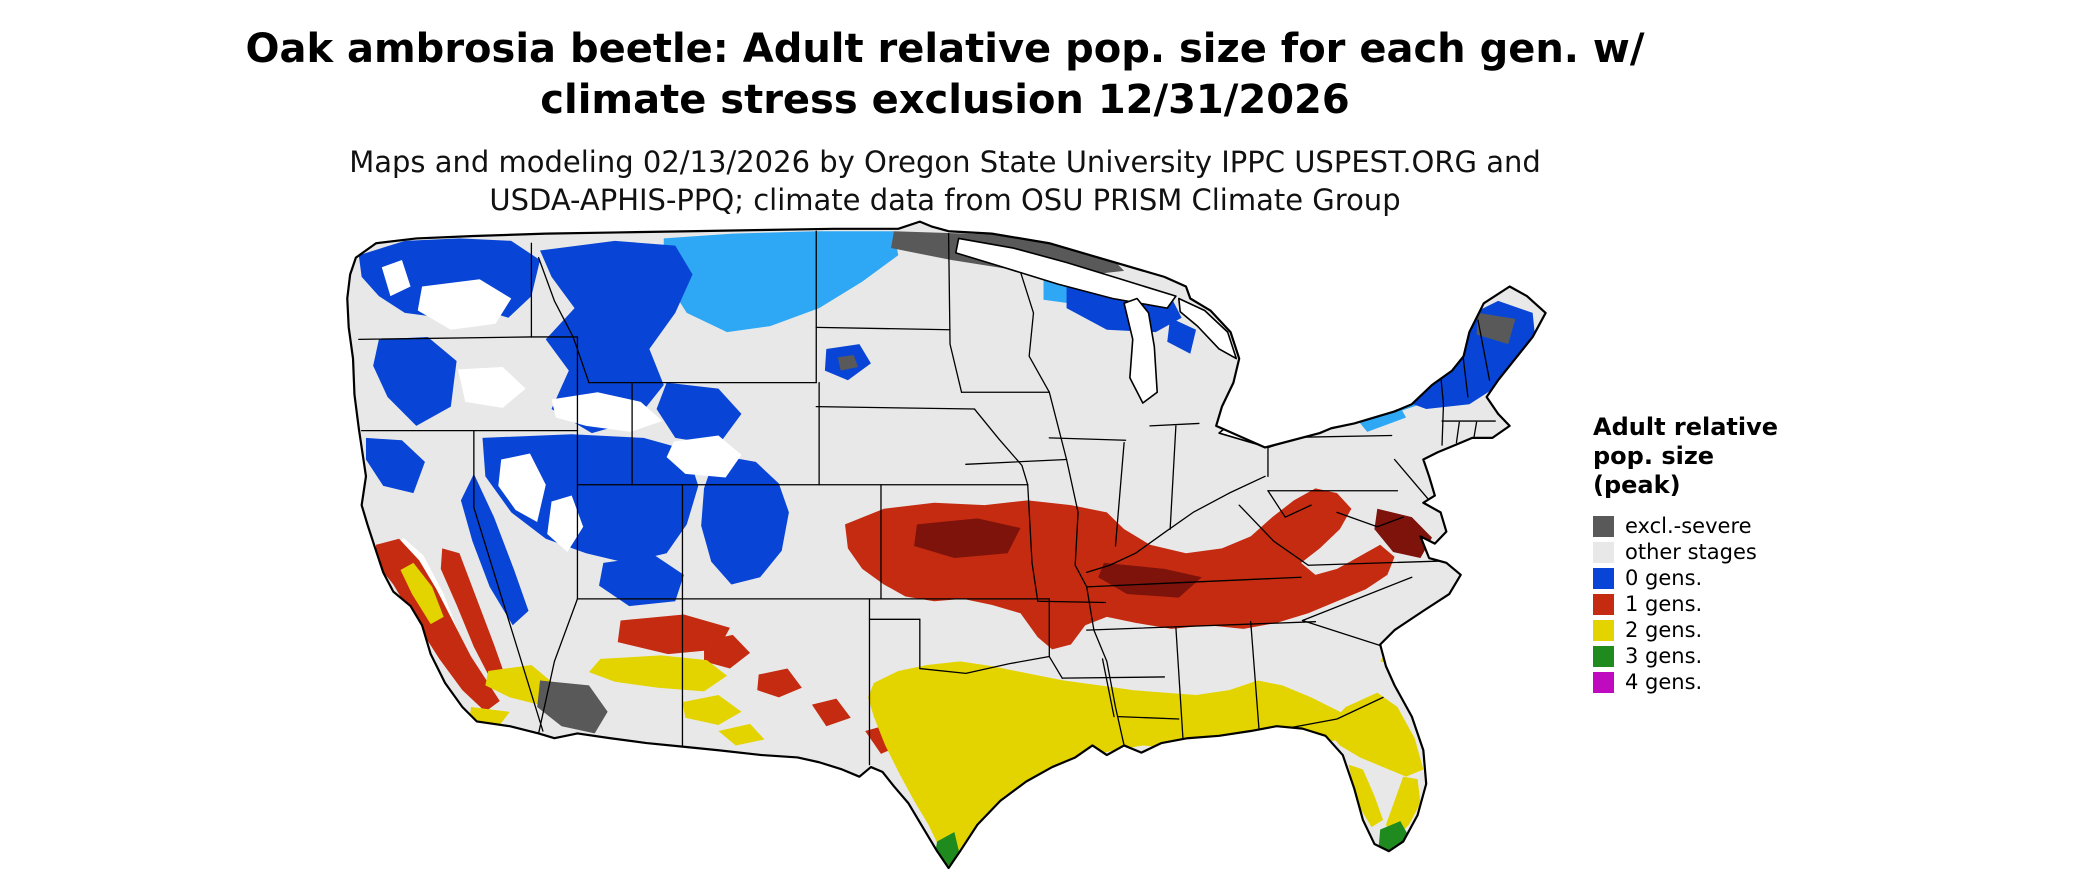 The image size is (2100, 892). Describe the element at coordinates (1603, 578) in the screenshot. I see `legend-swatch-0-gens` at that location.